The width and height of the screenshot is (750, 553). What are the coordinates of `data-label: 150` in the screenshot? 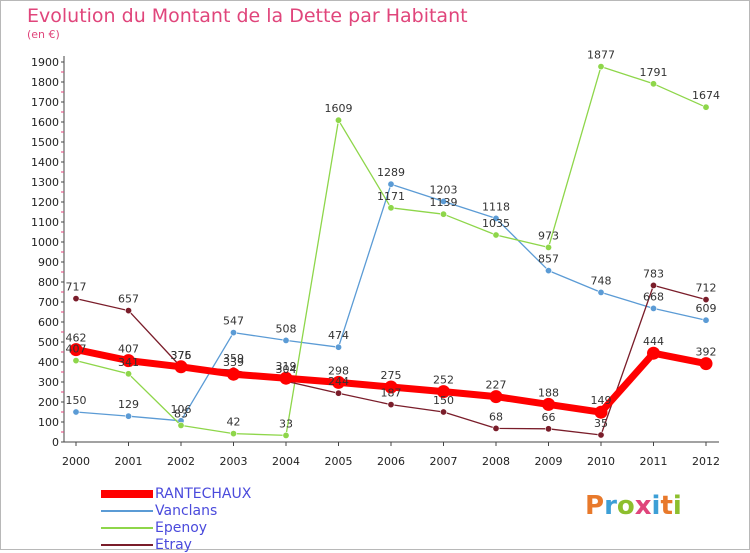 It's located at (76, 400).